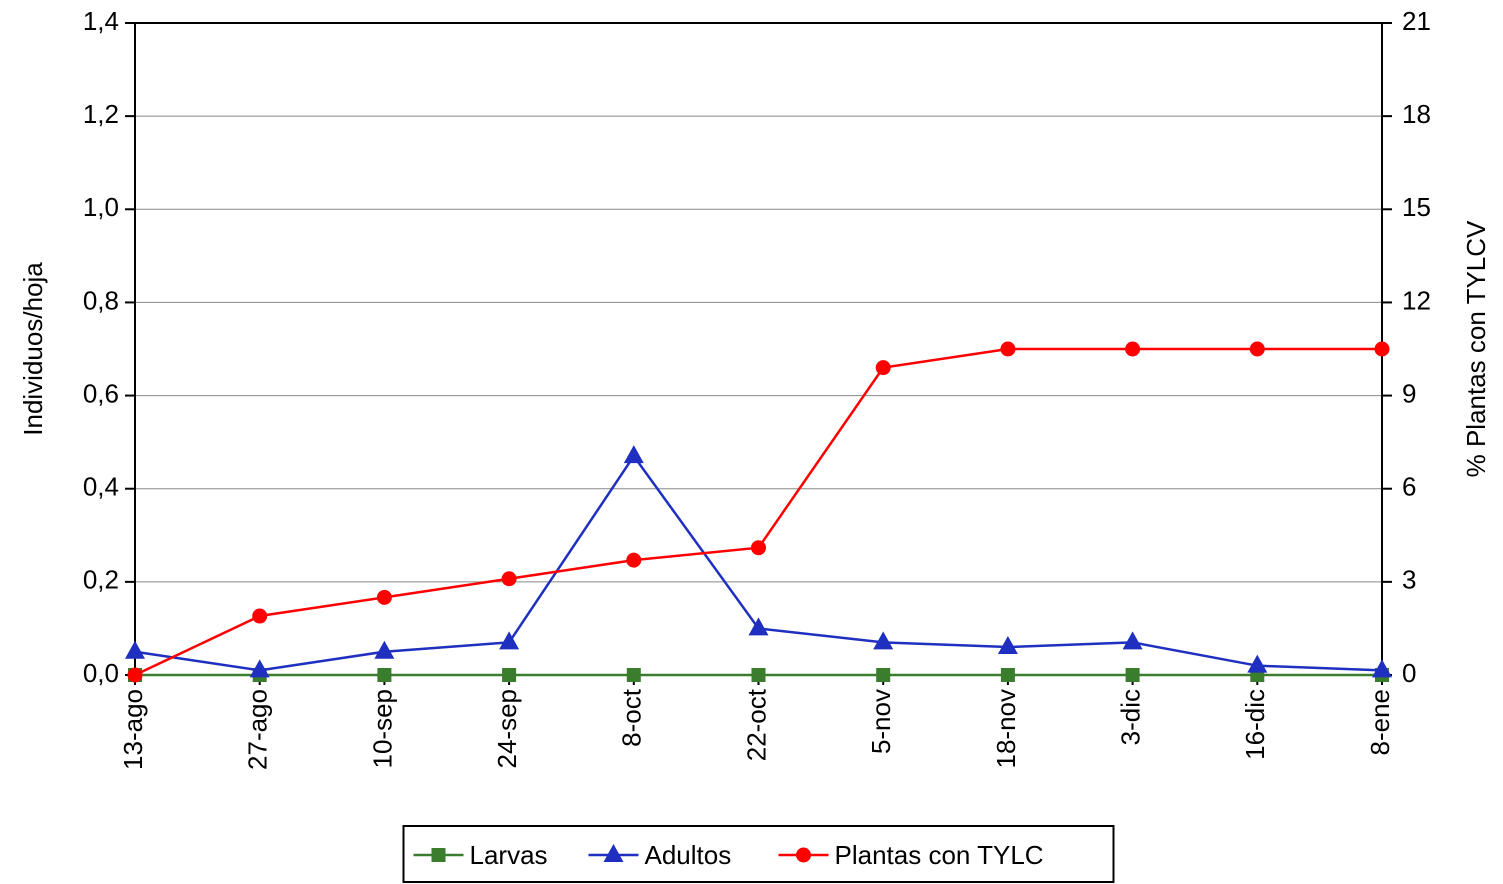 This screenshot has height=884, width=1503. Describe the element at coordinates (1416, 300) in the screenshot. I see `y2-tick-label: 12` at that location.